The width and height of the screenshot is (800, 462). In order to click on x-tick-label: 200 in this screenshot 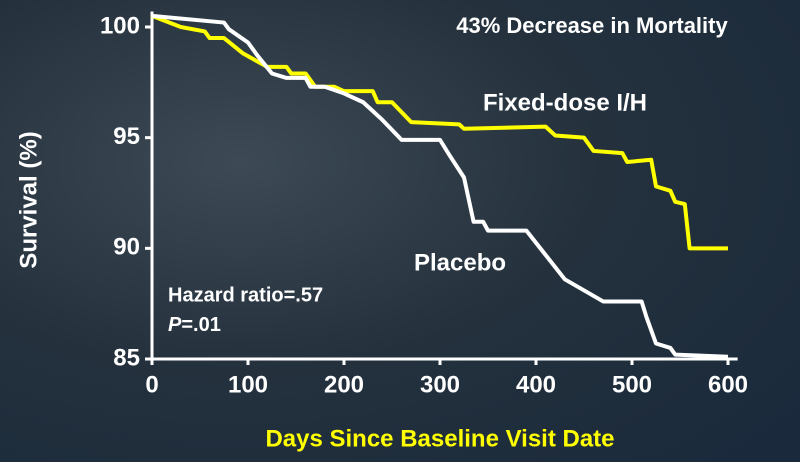, I will do `click(344, 384)`.